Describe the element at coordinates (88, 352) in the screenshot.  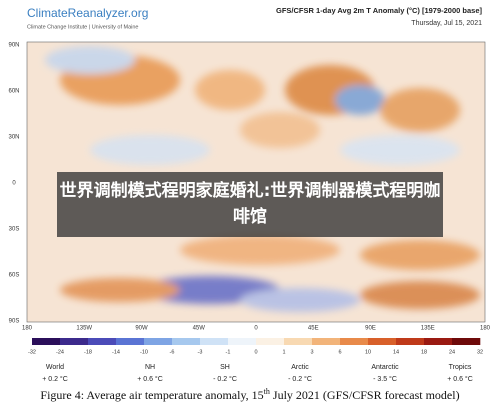
I see `colorbar-label: -18` at that location.